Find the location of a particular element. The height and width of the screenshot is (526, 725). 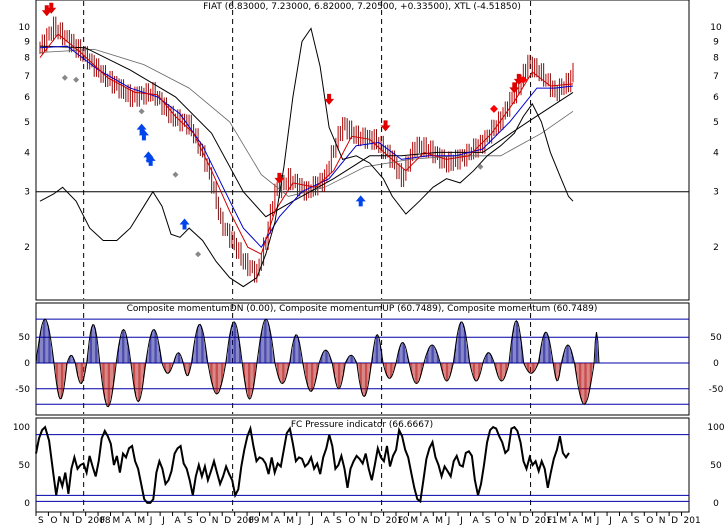

price-y-tick-right: 3 is located at coordinates (716, 193).